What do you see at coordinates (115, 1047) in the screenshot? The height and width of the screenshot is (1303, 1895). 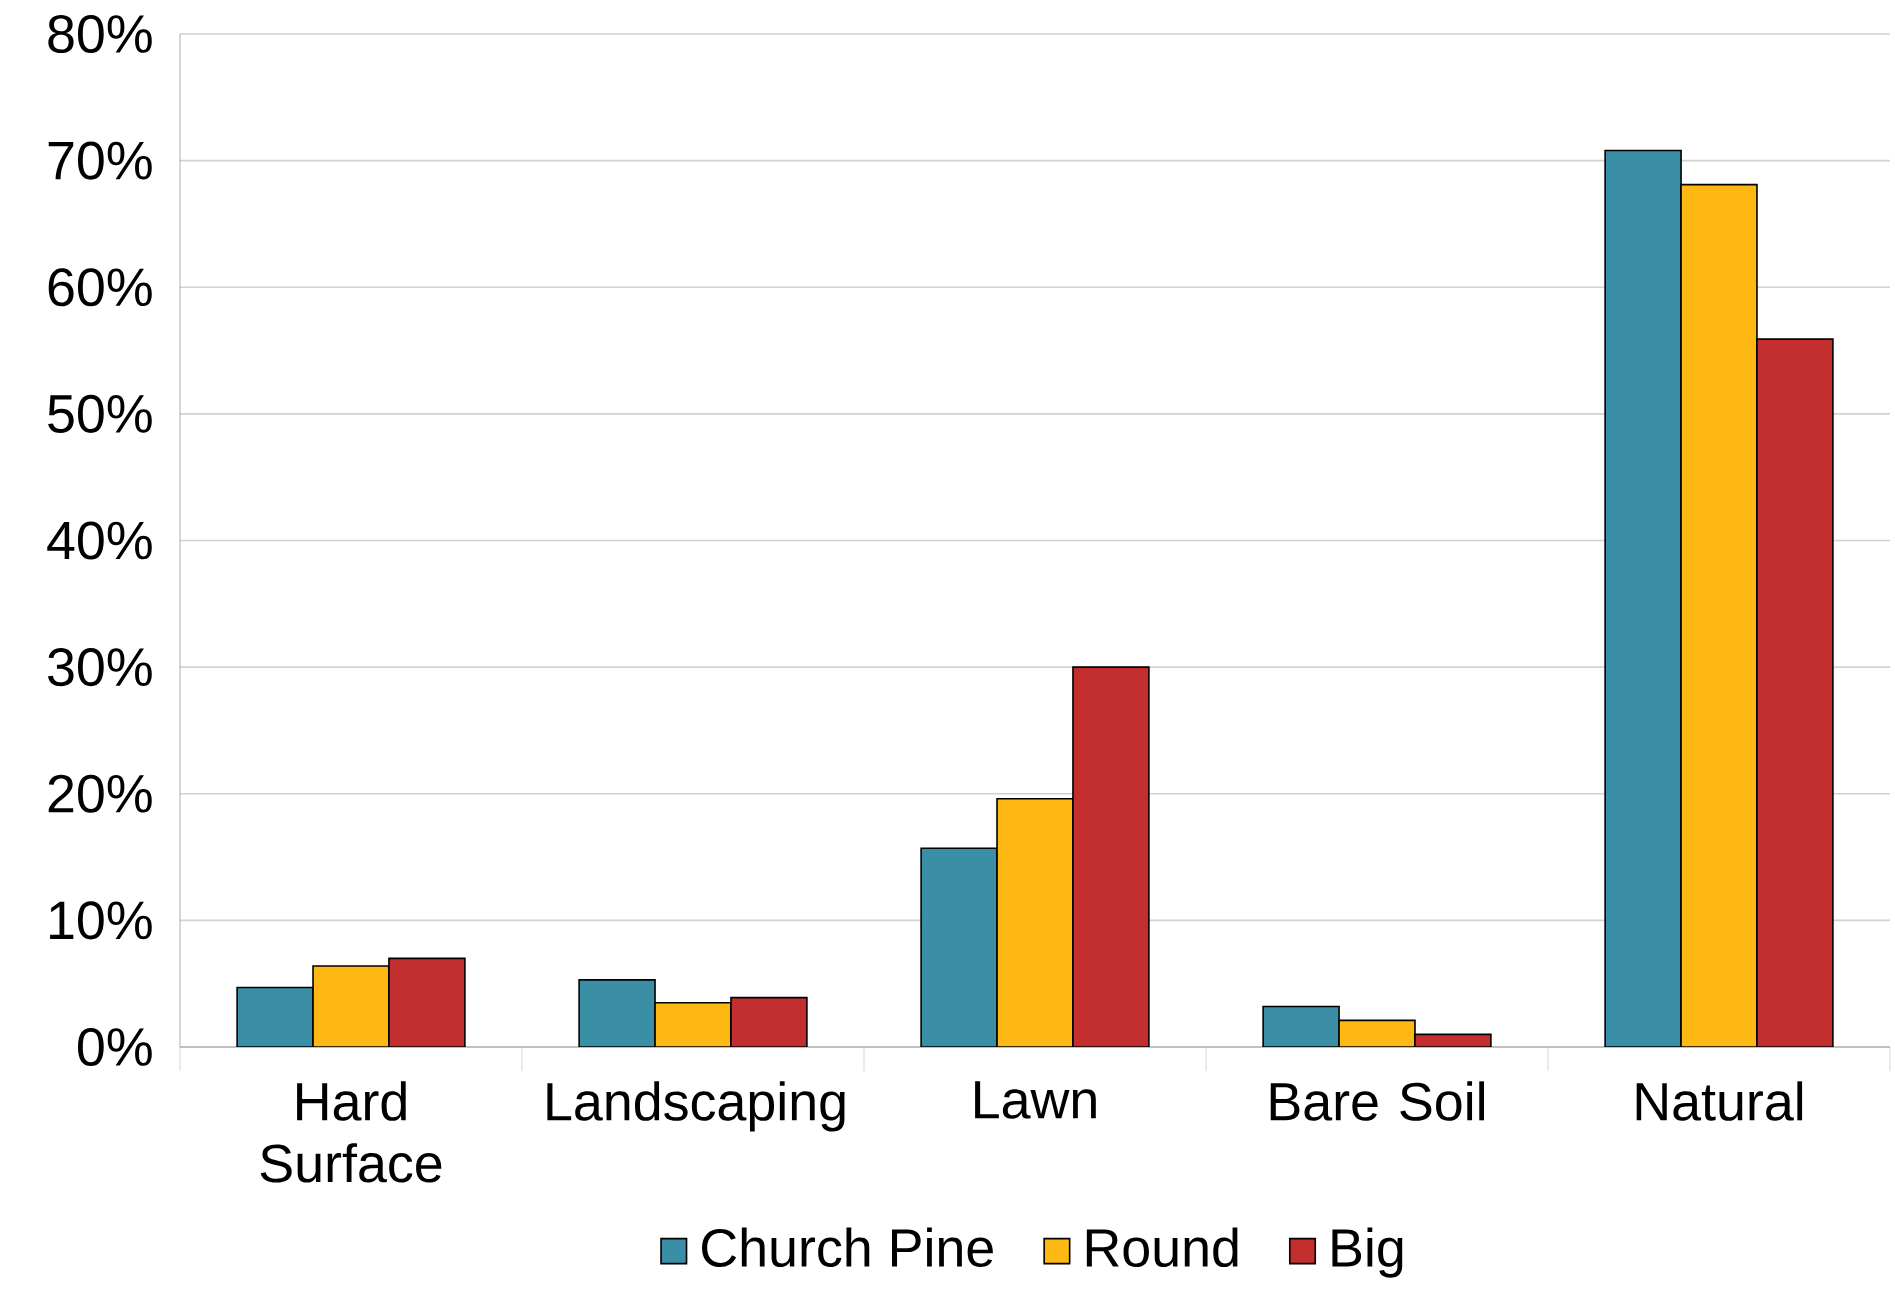 I see `y-tick-label: 0%` at bounding box center [115, 1047].